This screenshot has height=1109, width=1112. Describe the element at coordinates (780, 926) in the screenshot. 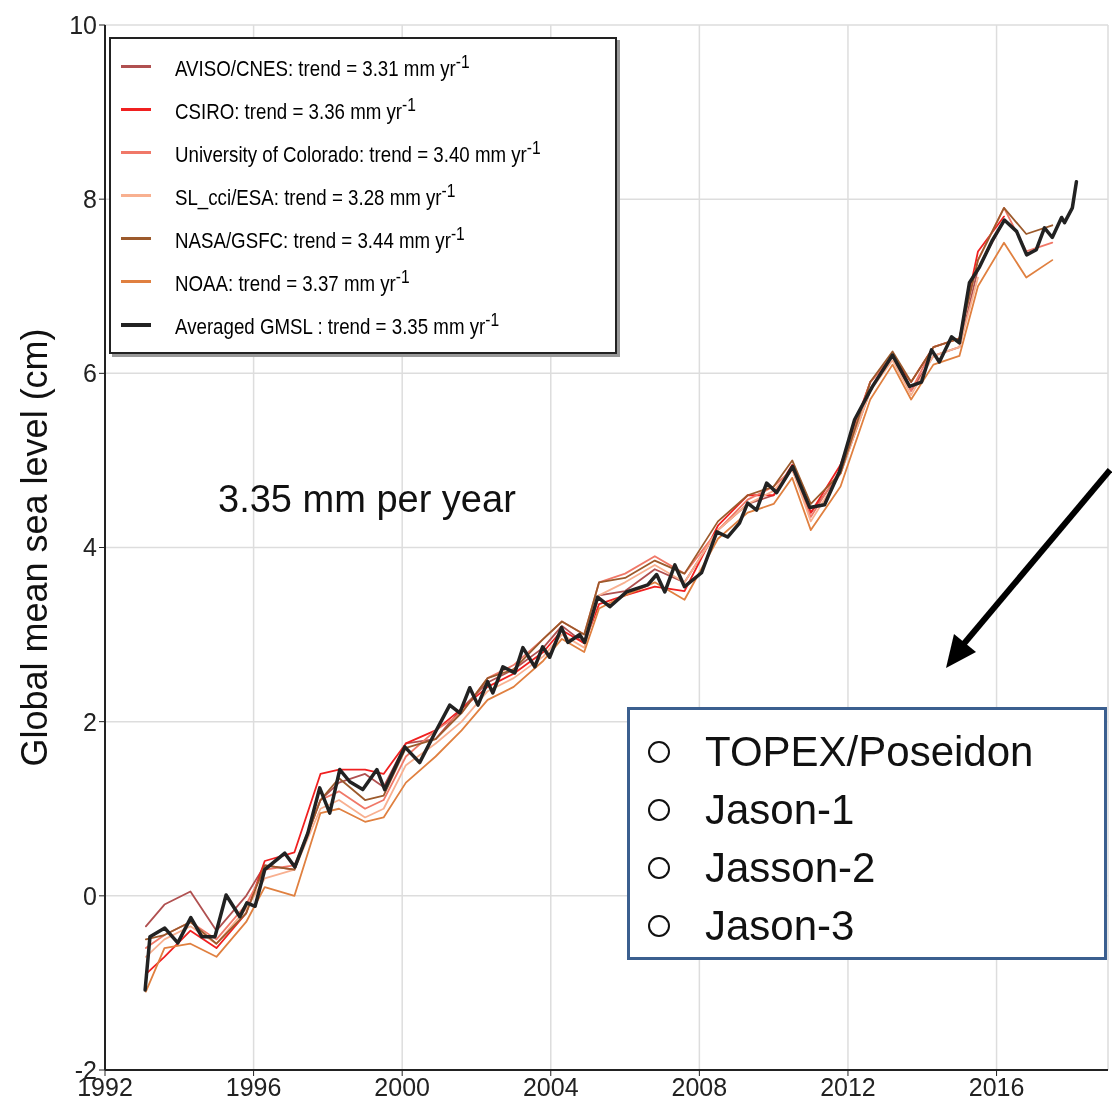

I see `annotation: Jason-3` at that location.